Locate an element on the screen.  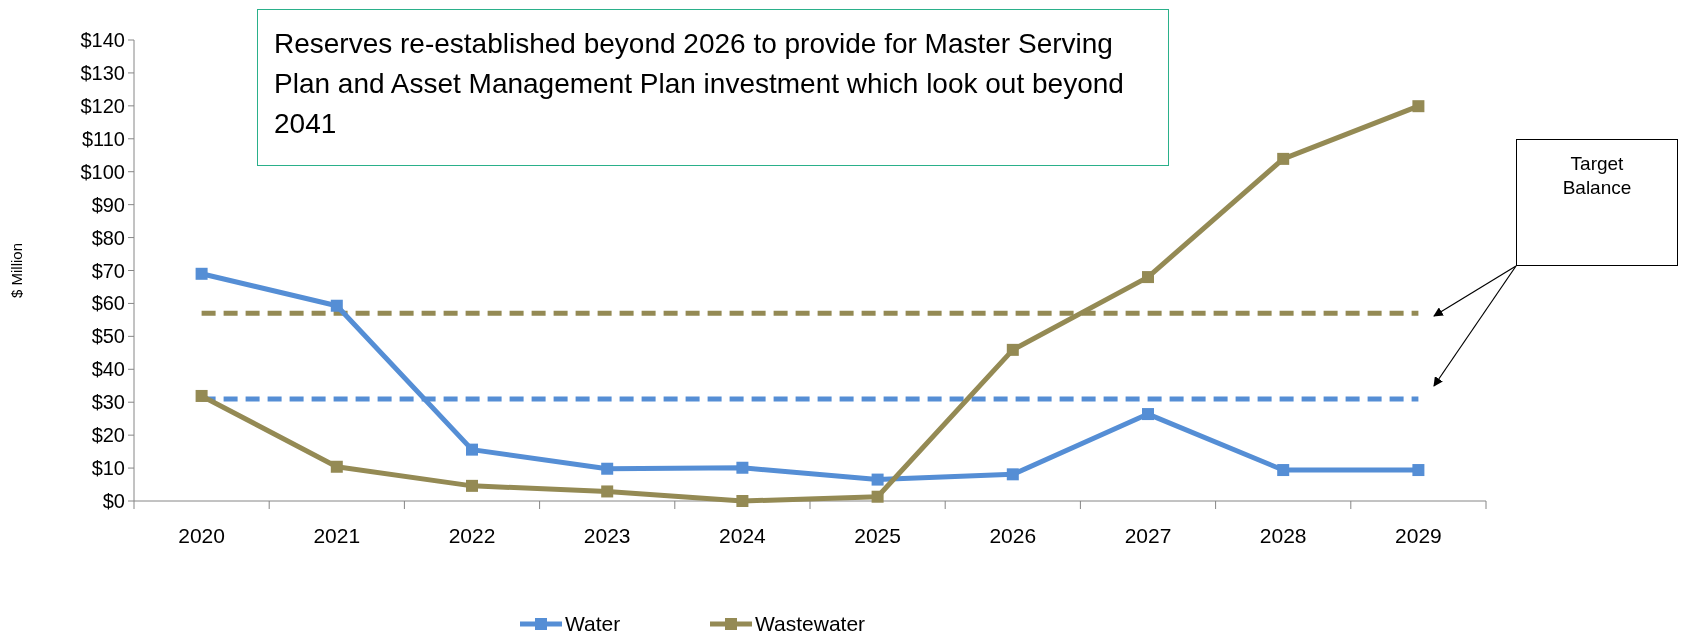
x-tick-label: 2027 is located at coordinates (1148, 535).